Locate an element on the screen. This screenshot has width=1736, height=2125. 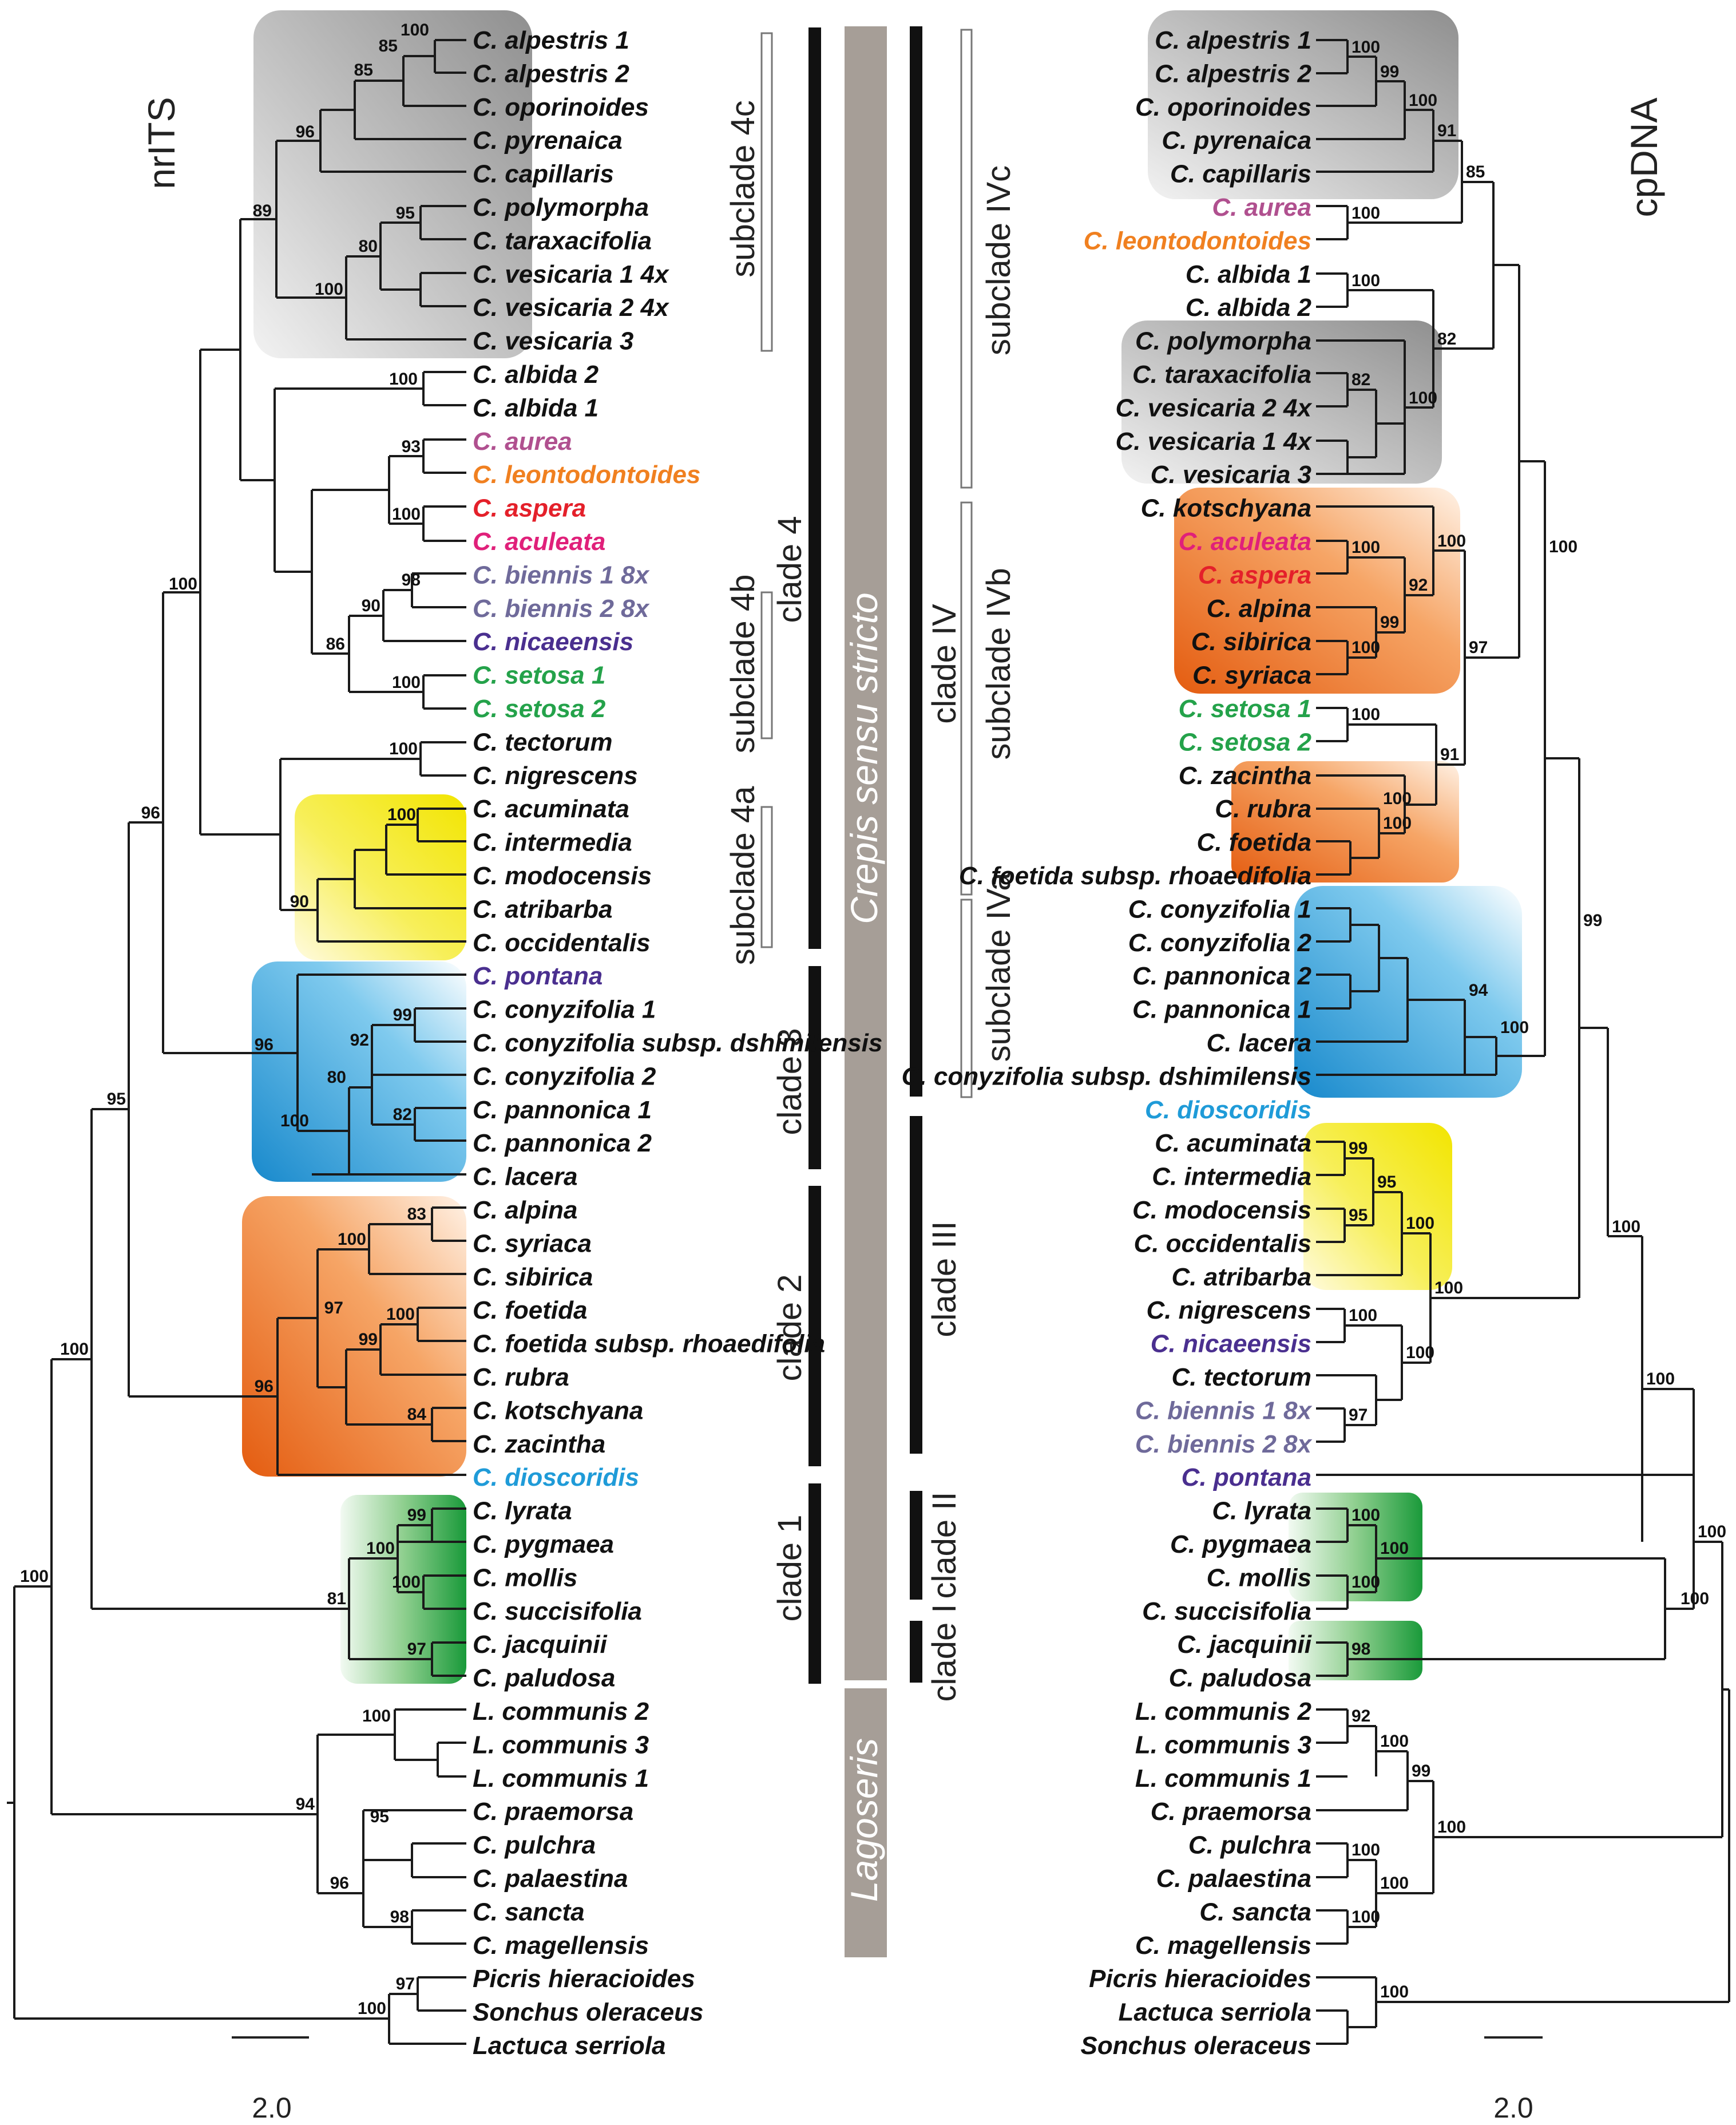
taxon-label: C. alpestris 2 is located at coordinates (551, 74).